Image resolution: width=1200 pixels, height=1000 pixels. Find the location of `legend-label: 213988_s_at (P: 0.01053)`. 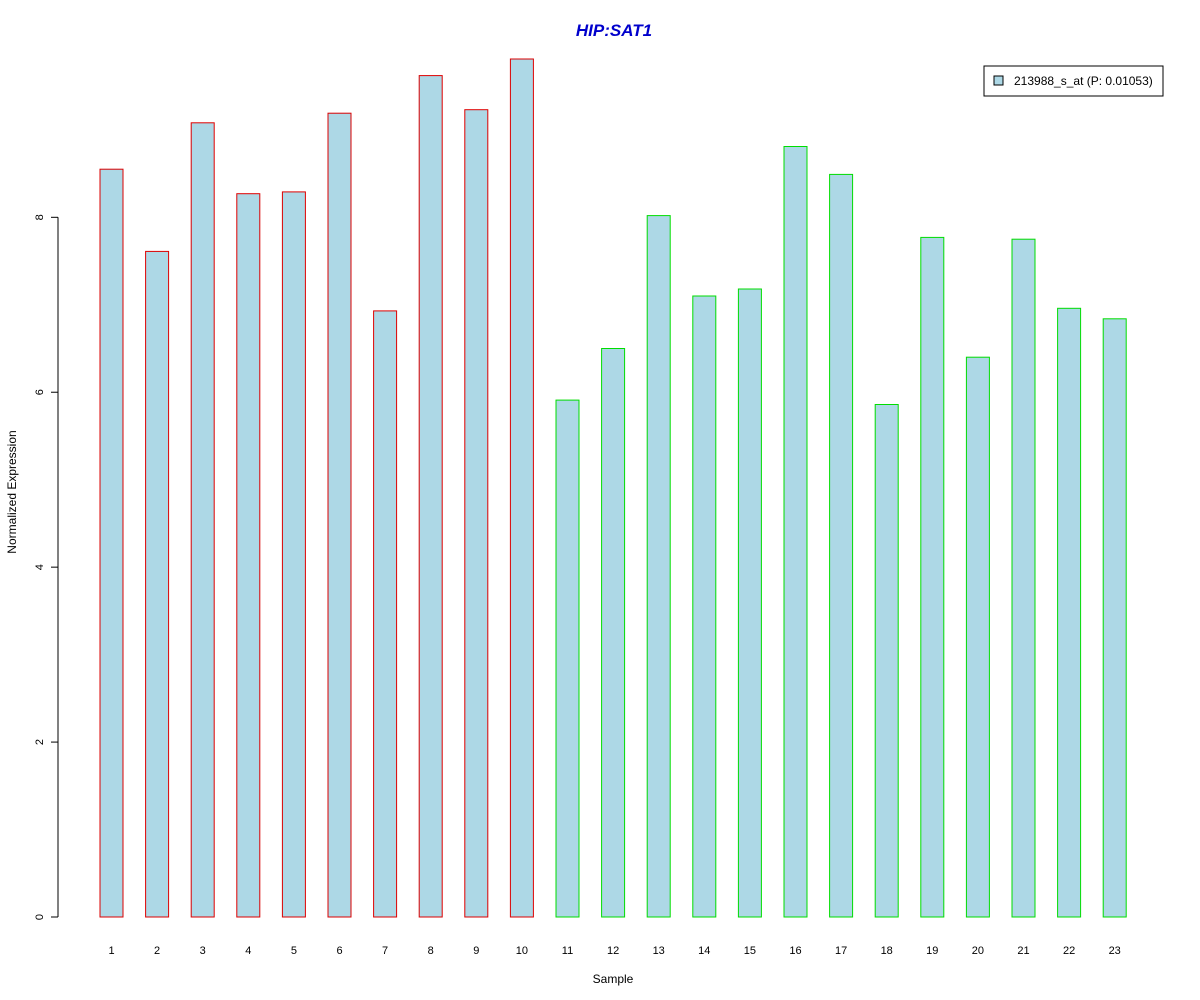

legend-label: 213988_s_at (P: 0.01053) is located at coordinates (1083, 81).